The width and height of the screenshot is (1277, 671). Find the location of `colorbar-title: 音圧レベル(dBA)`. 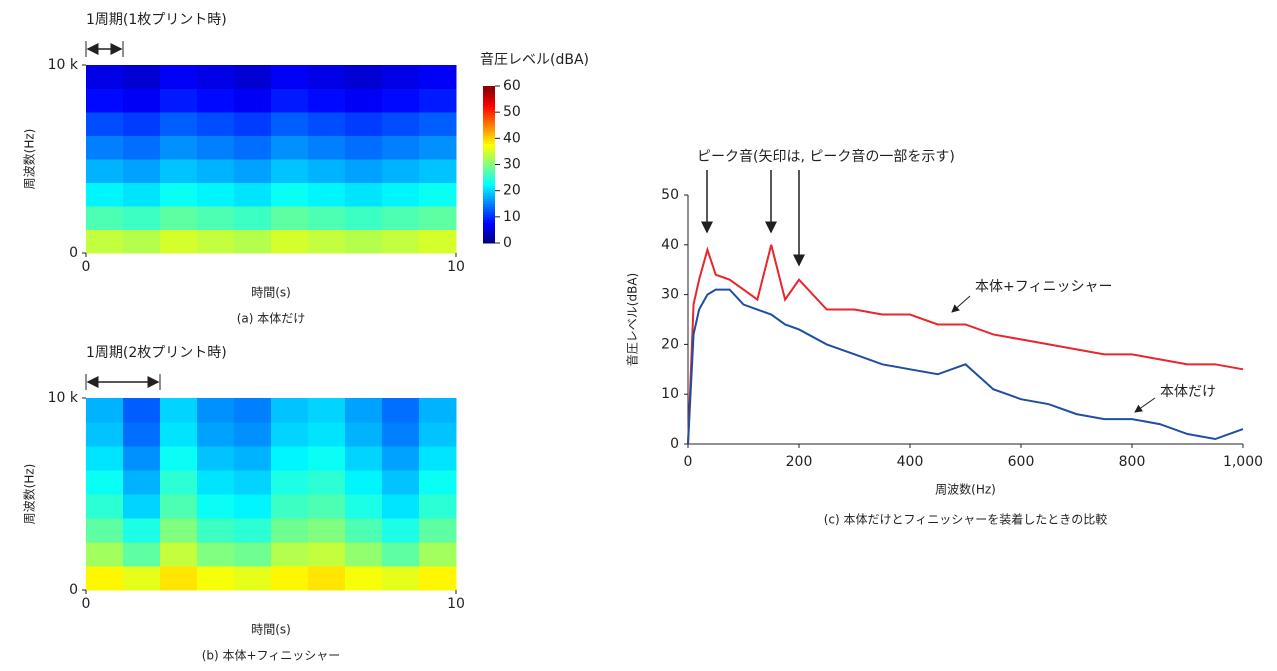

colorbar-title: 音圧レベル(dBA) is located at coordinates (534, 59).